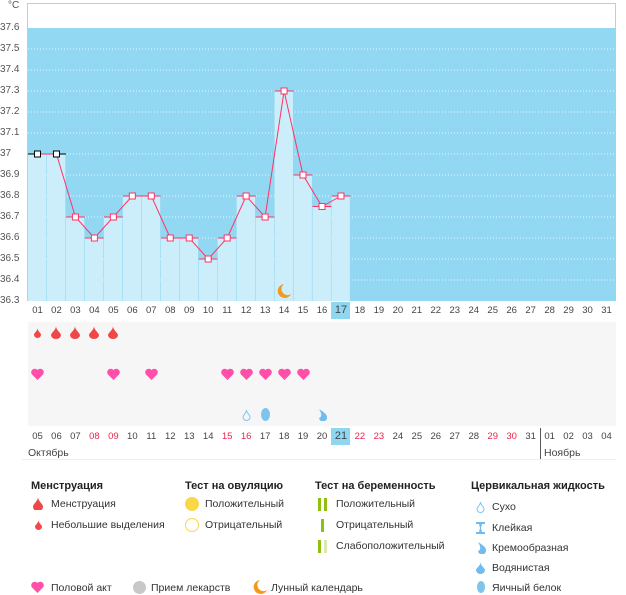  Describe the element at coordinates (417, 310) in the screenshot. I see `cycle-day-label: 21` at that location.